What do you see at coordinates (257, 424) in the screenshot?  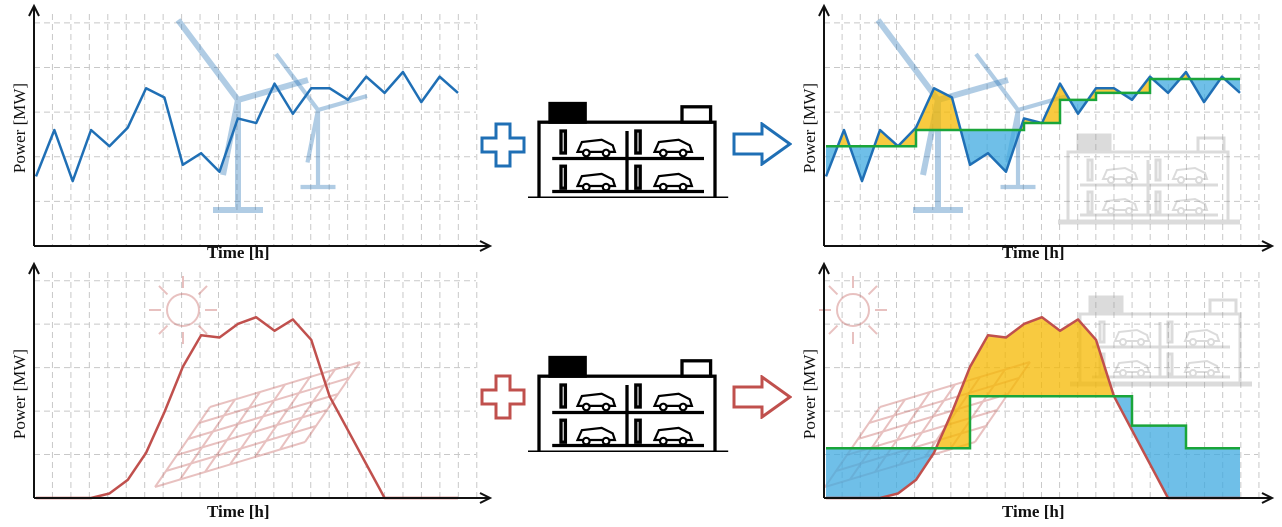 I see `solar-panel-icon` at bounding box center [257, 424].